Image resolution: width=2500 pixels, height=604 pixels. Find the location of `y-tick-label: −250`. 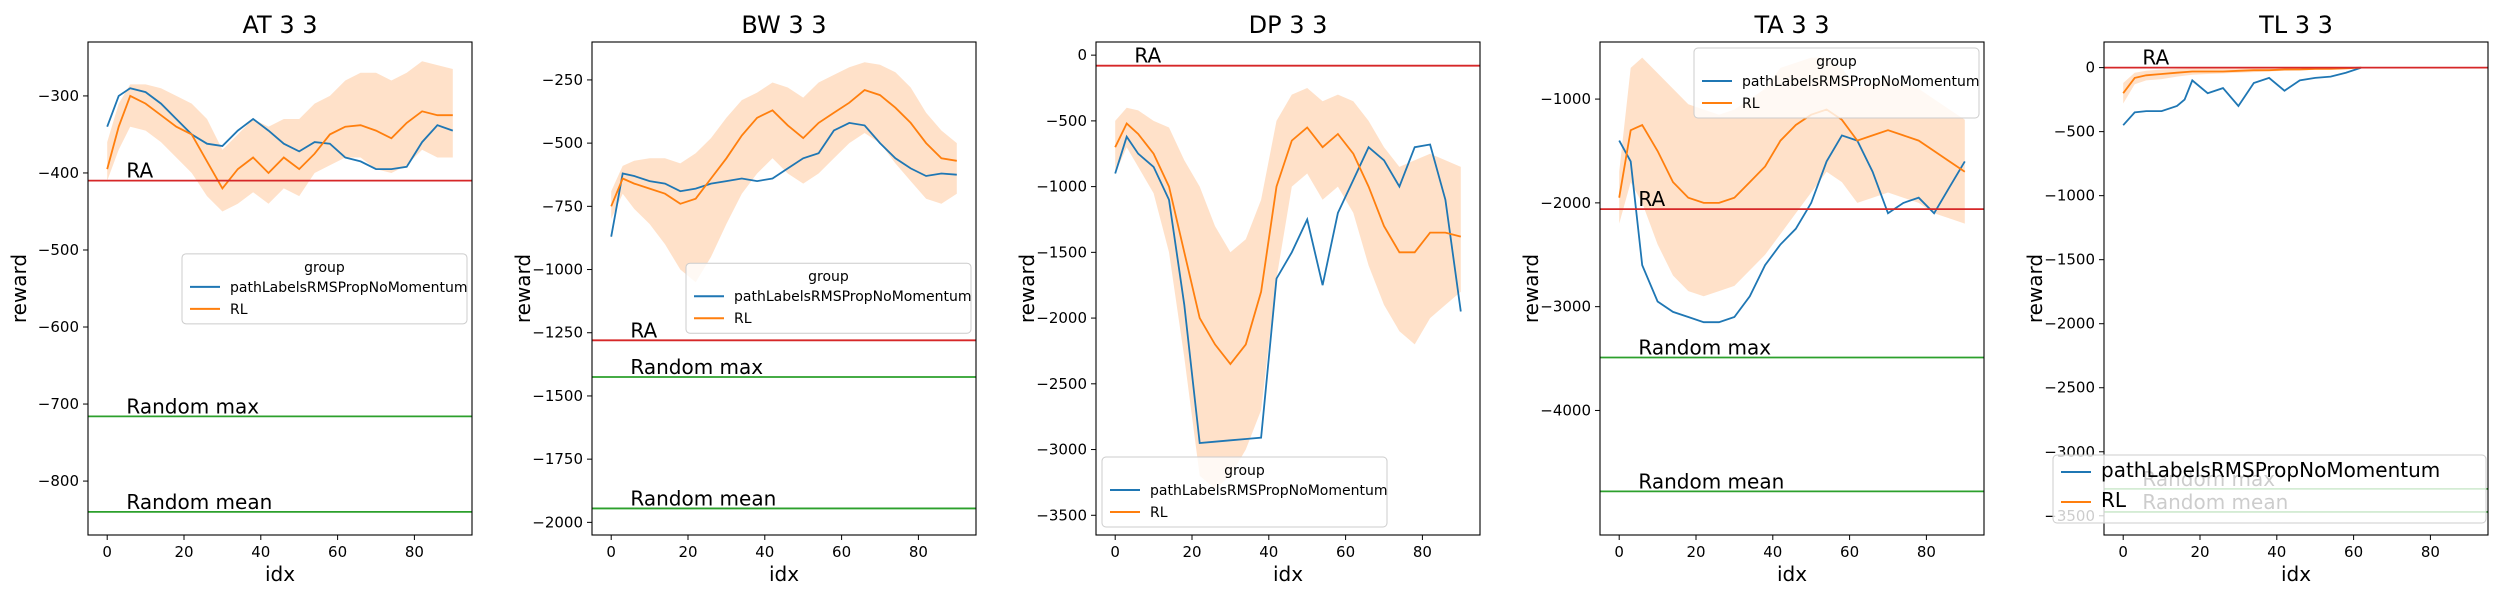

y-tick-label: −250 is located at coordinates (562, 80).